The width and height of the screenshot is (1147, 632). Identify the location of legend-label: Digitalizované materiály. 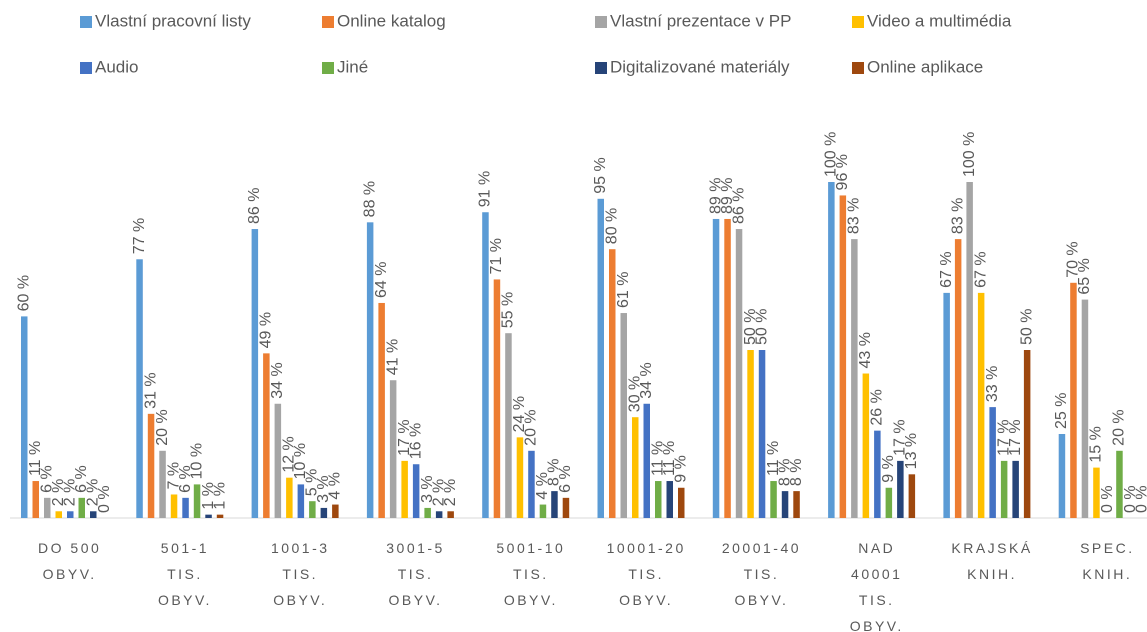
(700, 66).